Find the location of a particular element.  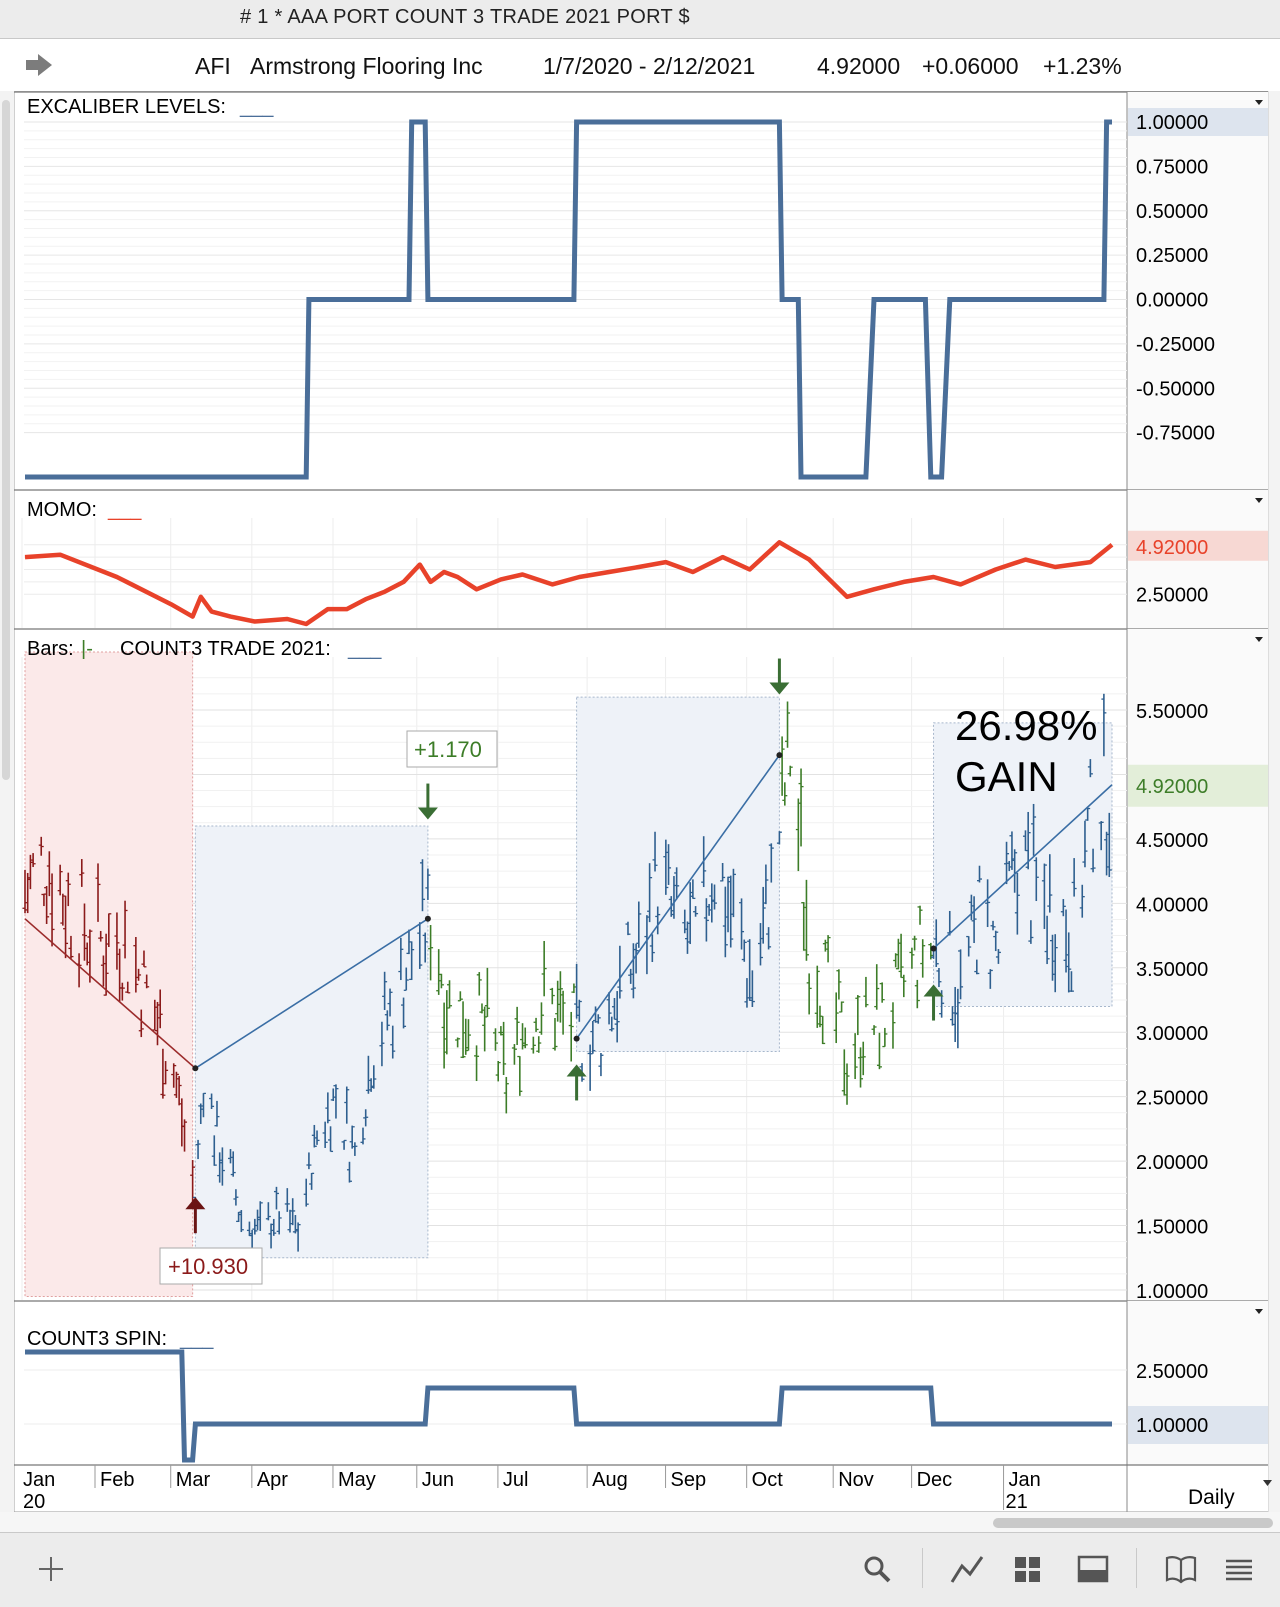

excaliber-tick-label: 0.00000 is located at coordinates (1172, 301).